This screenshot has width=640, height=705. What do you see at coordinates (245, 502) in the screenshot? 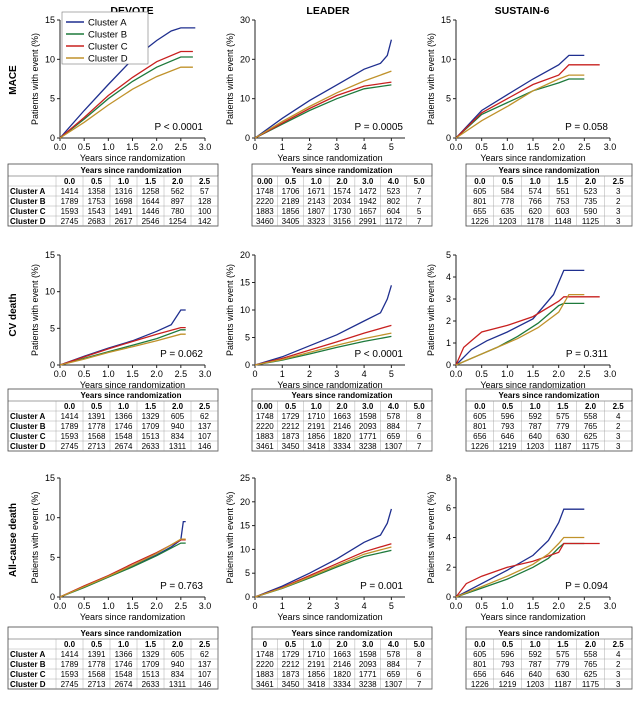
I see `y-tick-label-leader-all-cause-death-4: 20` at bounding box center [245, 502].